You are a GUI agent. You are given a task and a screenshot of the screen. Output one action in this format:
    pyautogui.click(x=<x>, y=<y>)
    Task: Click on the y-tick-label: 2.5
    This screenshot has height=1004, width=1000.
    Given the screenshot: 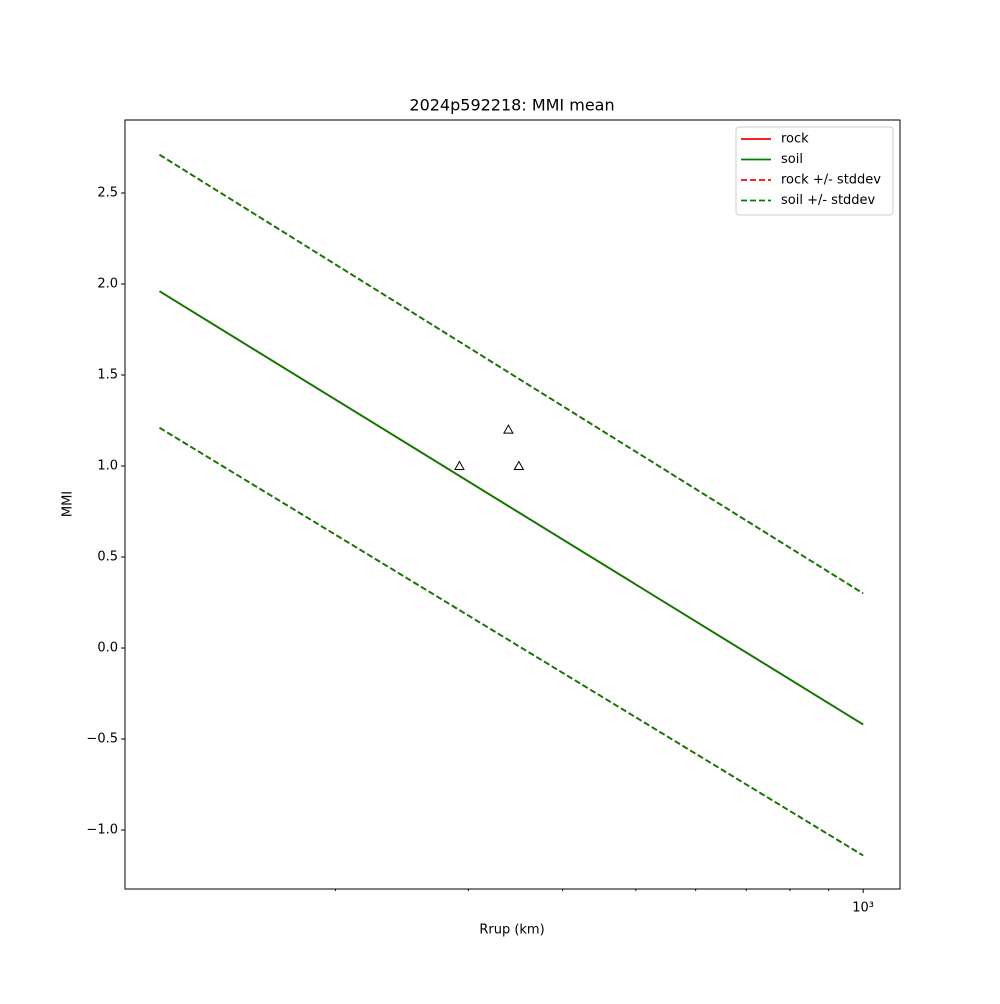 What is the action you would take?
    pyautogui.click(x=107, y=192)
    